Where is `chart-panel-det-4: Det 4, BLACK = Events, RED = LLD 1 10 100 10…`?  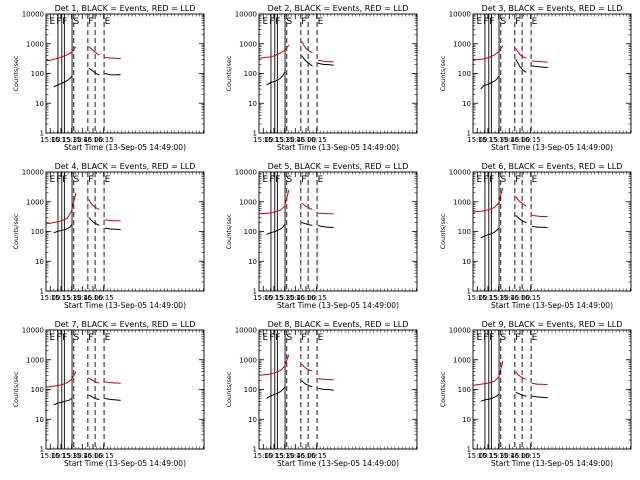 chart-panel-det-4: Det 4, BLACK = Events, RED = LLD 1 10 100 10… is located at coordinates (108, 236).